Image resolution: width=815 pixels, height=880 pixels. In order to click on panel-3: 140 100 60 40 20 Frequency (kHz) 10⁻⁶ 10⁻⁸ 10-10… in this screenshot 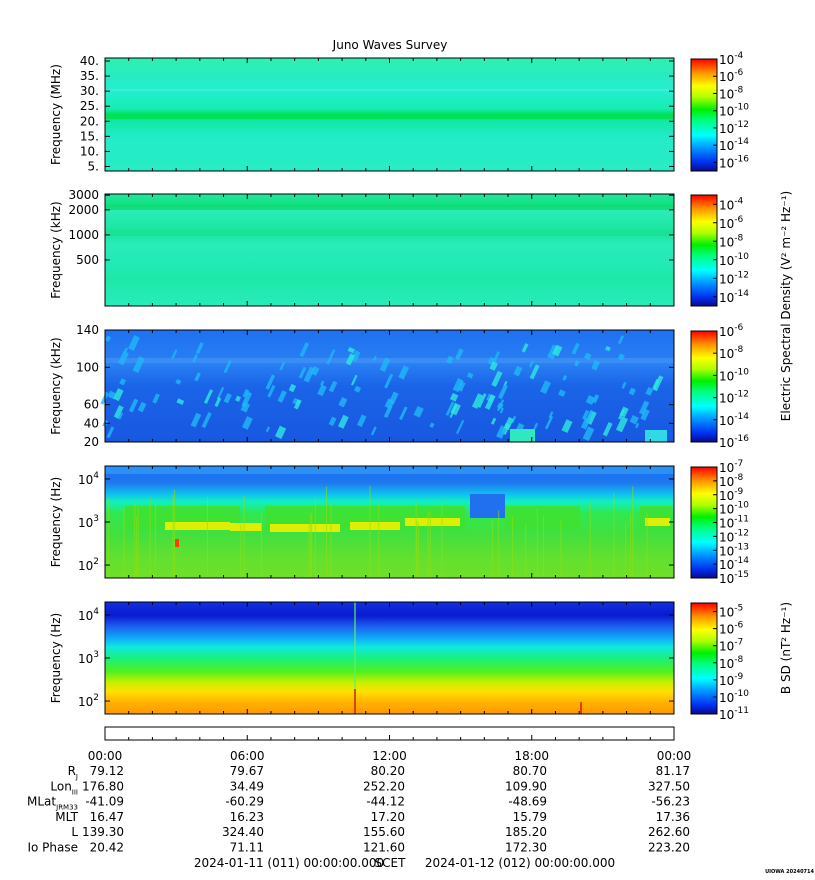, I will do `click(399, 386)`.